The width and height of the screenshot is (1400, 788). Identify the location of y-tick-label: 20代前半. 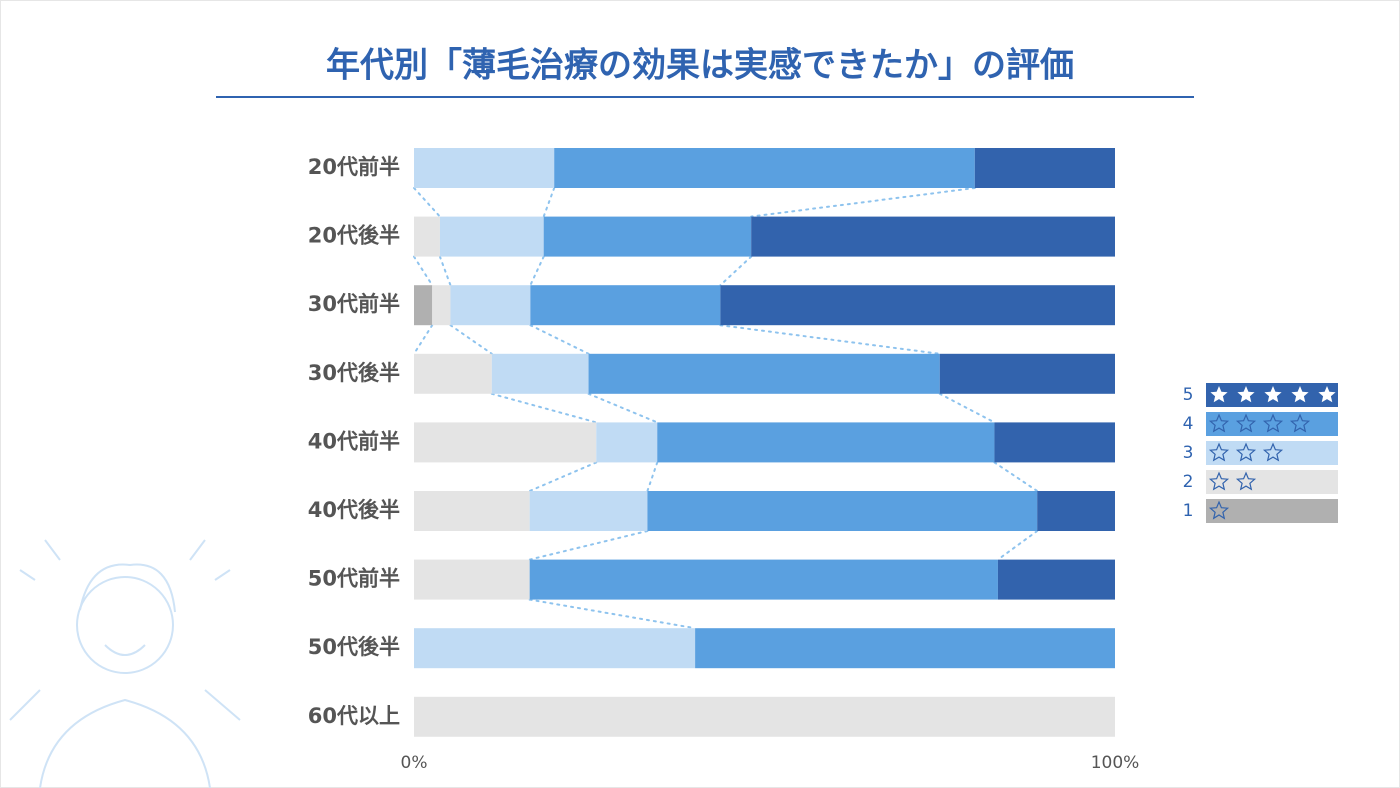
(354, 167).